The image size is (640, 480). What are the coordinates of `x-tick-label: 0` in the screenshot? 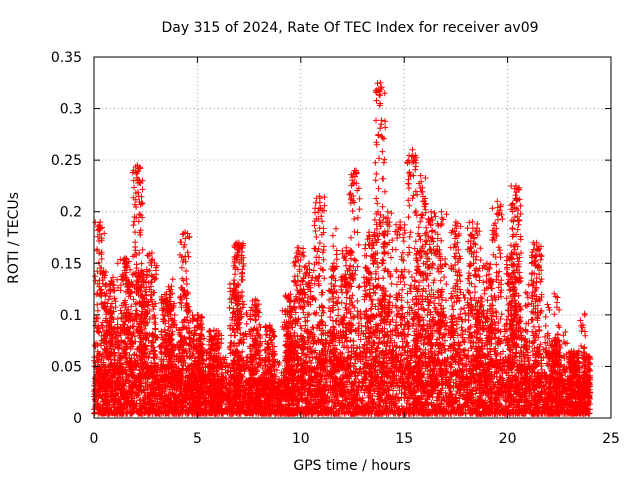 It's located at (94, 439).